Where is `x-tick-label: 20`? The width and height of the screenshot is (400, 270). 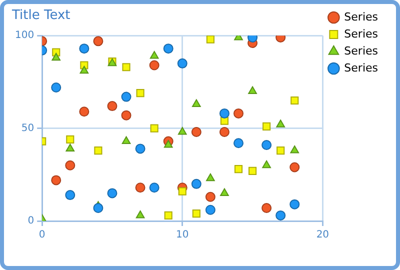
x-tick-label: 20 is located at coordinates (323, 235).